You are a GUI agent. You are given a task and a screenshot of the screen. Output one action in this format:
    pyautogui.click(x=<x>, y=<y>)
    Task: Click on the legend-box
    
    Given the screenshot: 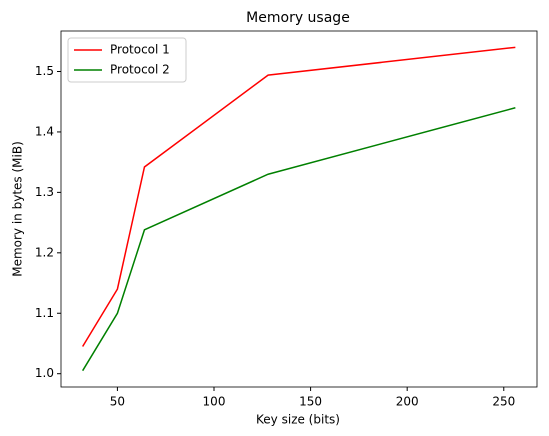 What is the action you would take?
    pyautogui.click(x=127, y=60)
    